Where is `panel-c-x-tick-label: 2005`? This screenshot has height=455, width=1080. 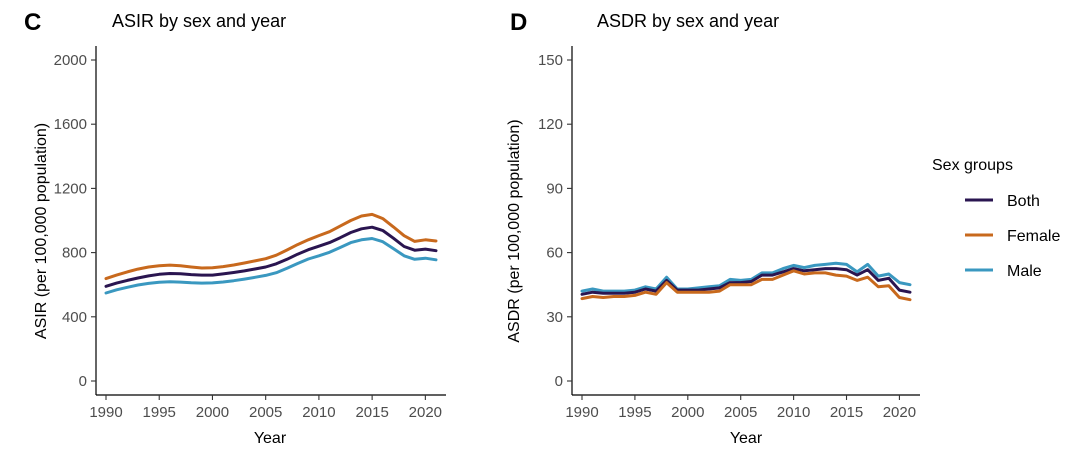
panel-c-x-tick-label: 2005 is located at coordinates (265, 412).